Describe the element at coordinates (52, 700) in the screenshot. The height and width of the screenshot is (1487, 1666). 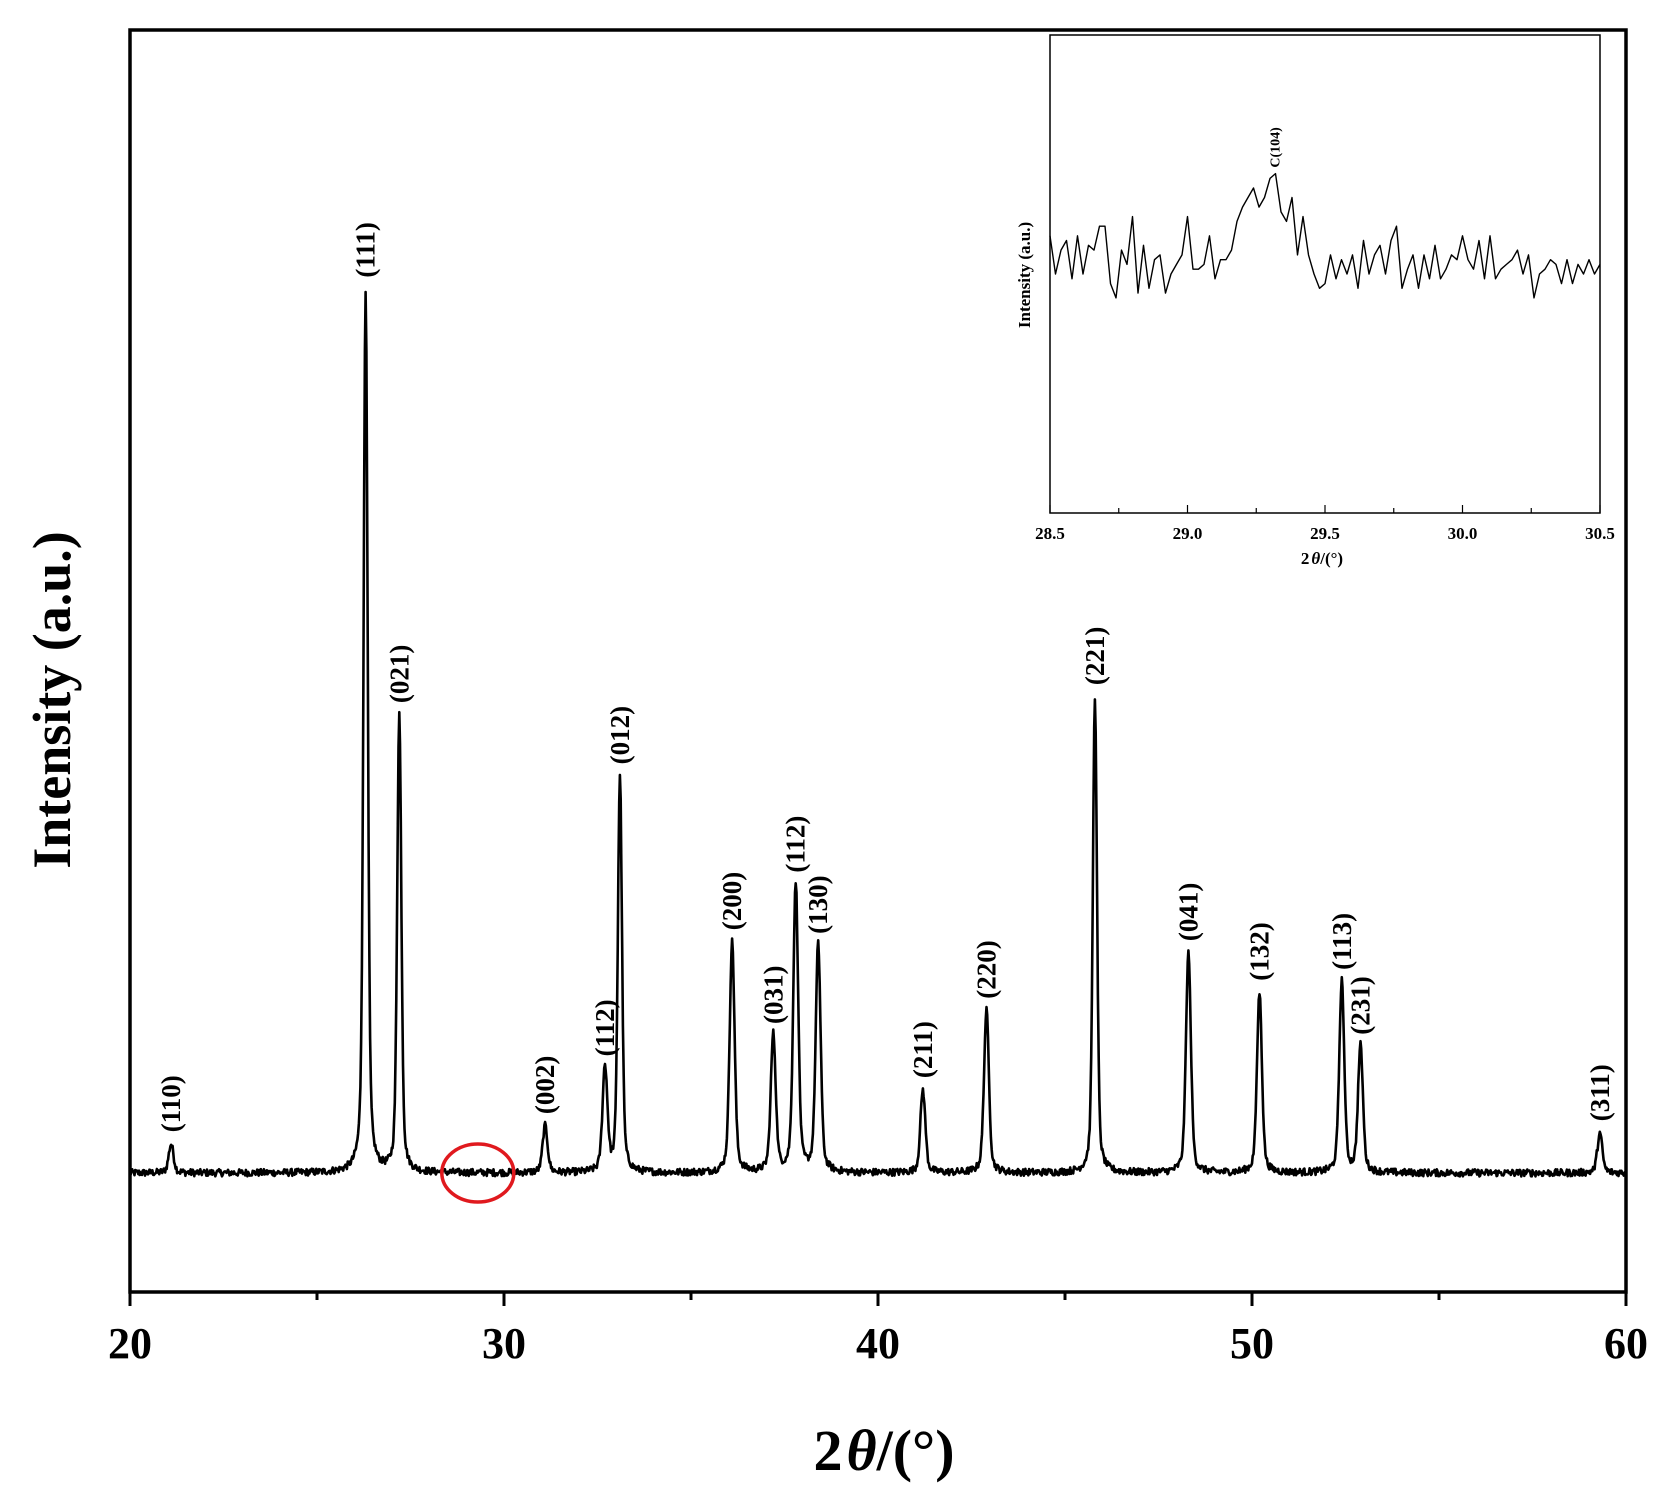
I see `main-y-axis-label: Intensity (a.u.)` at that location.